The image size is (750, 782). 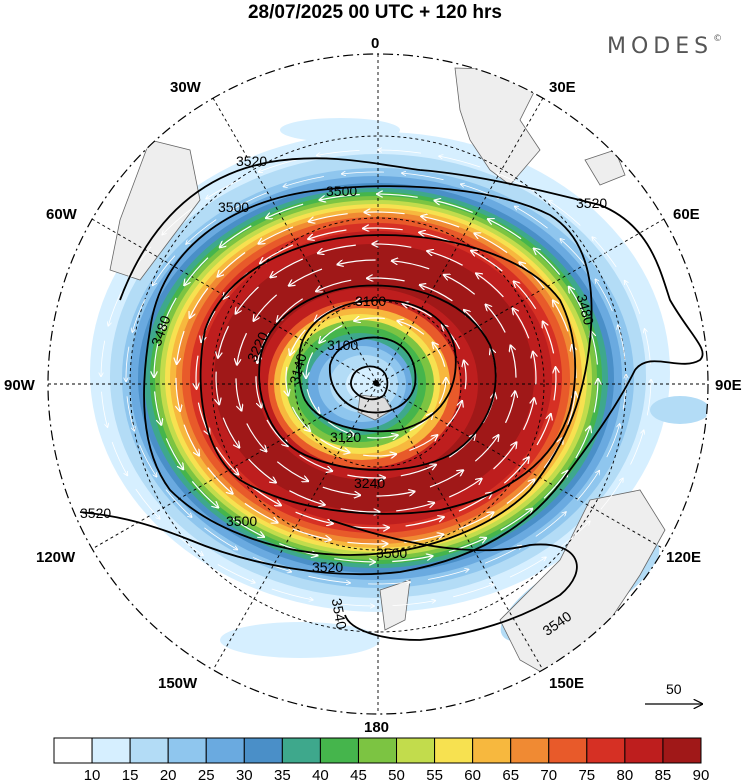 I want to click on colorbar-label: 15, so click(x=130, y=774).